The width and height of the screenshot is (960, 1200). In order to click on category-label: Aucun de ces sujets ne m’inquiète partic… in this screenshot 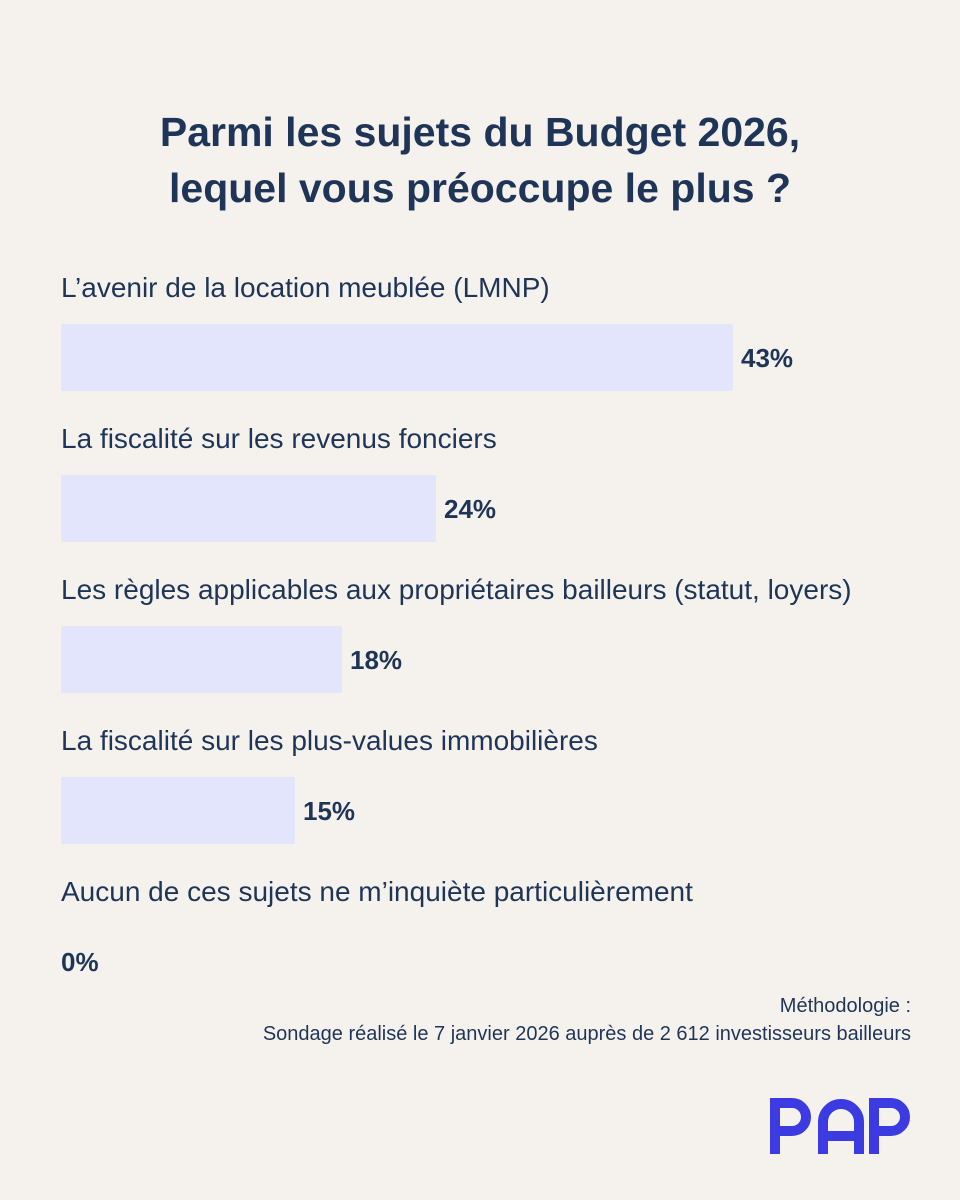, I will do `click(377, 891)`.